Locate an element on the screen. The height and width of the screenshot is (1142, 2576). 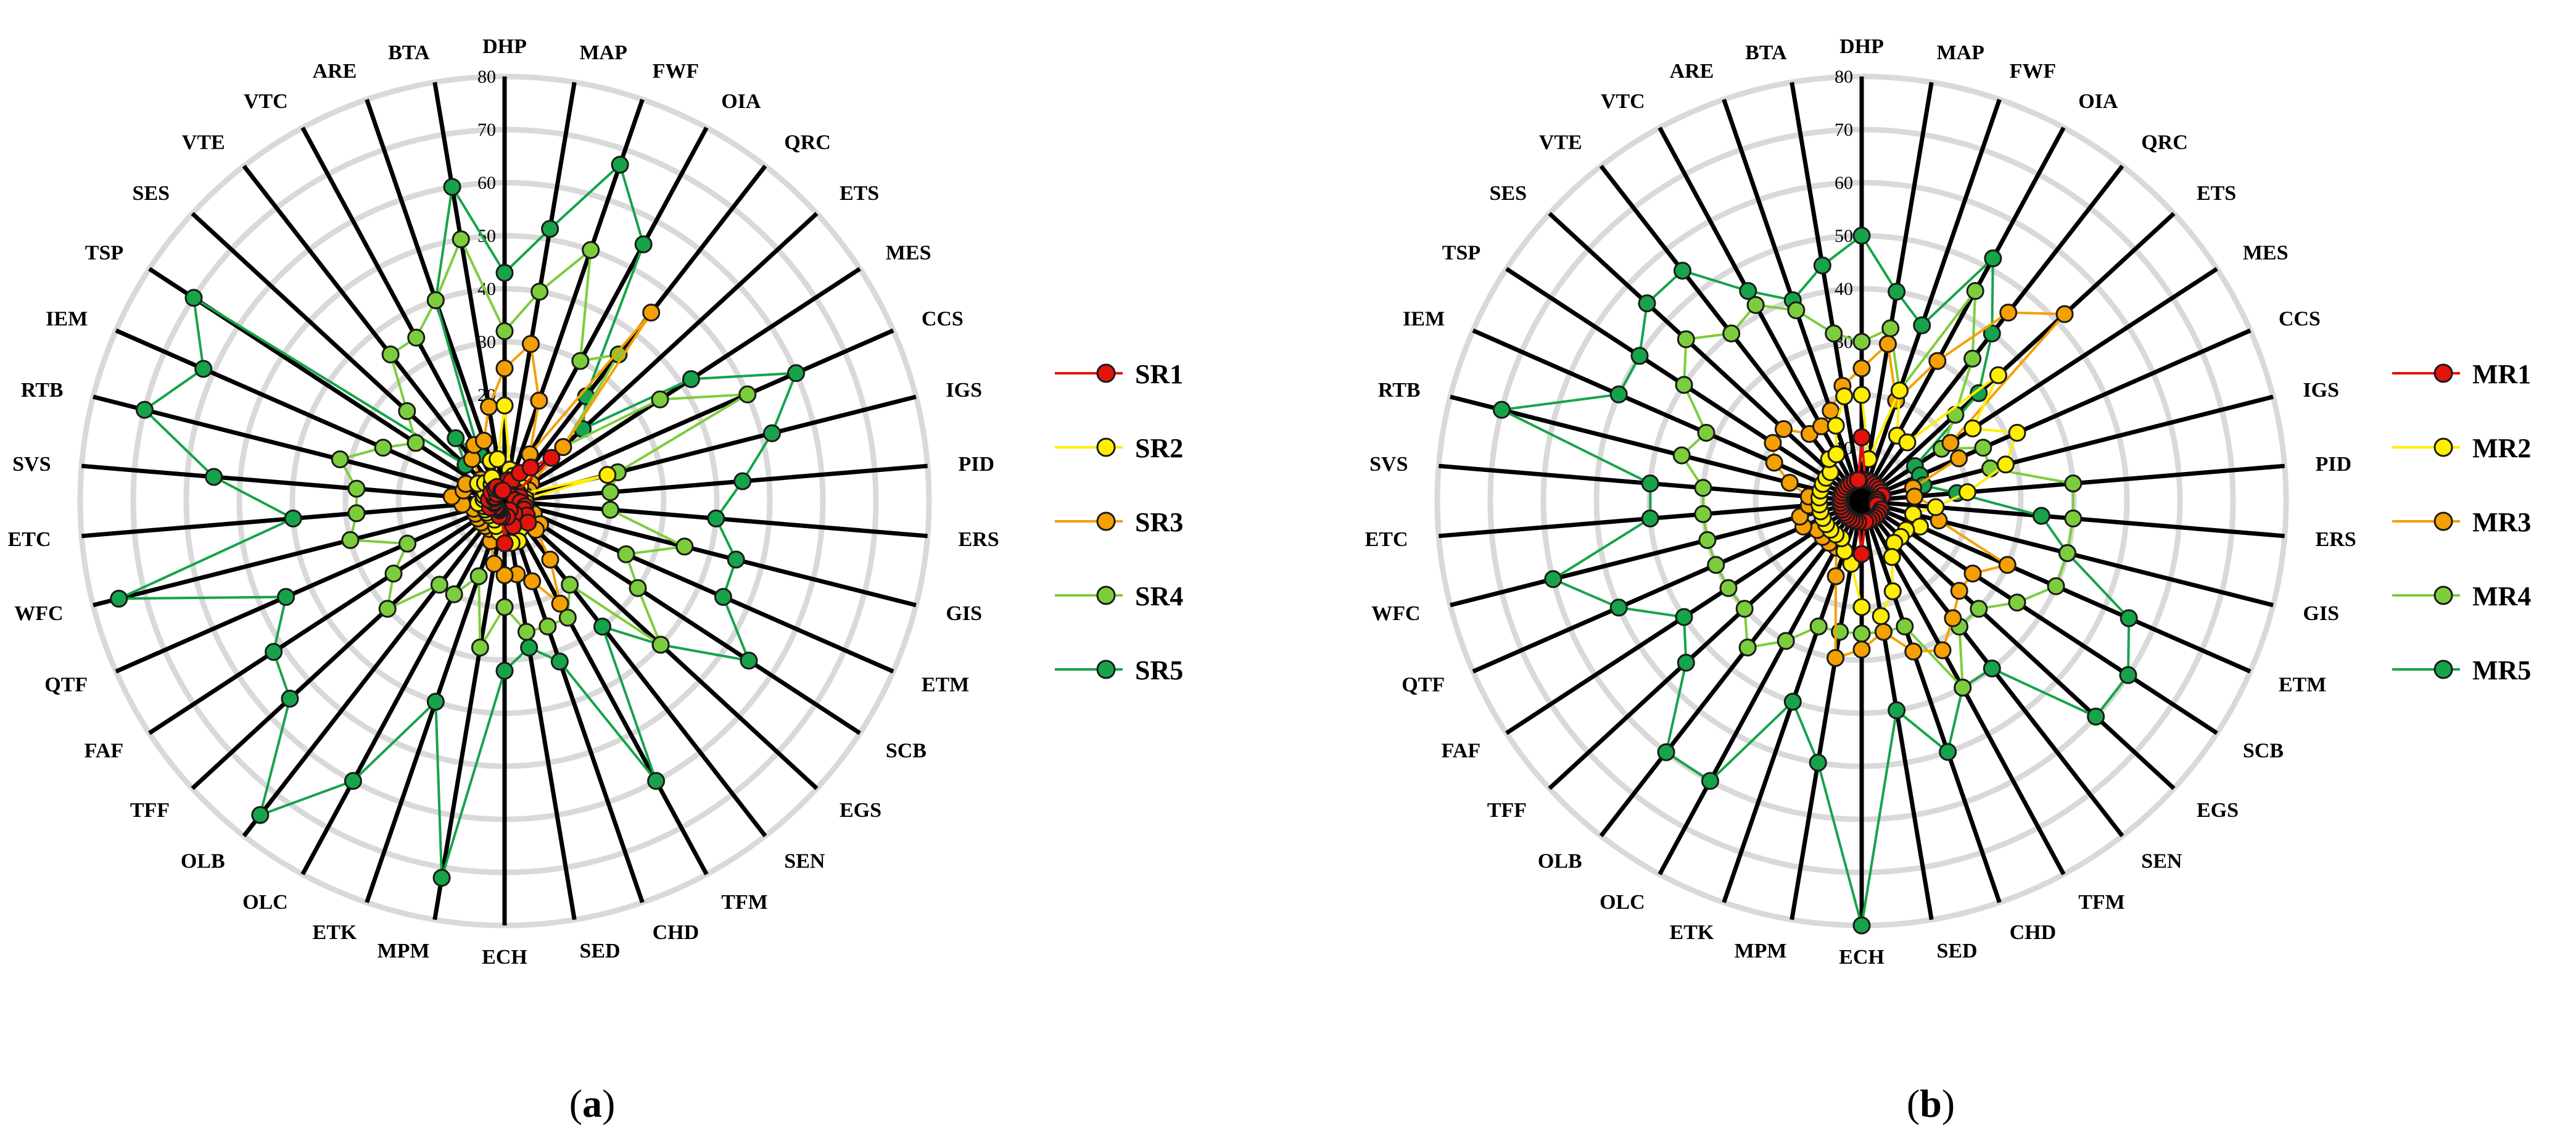
category-label-olc: OLC is located at coordinates (1622, 902).